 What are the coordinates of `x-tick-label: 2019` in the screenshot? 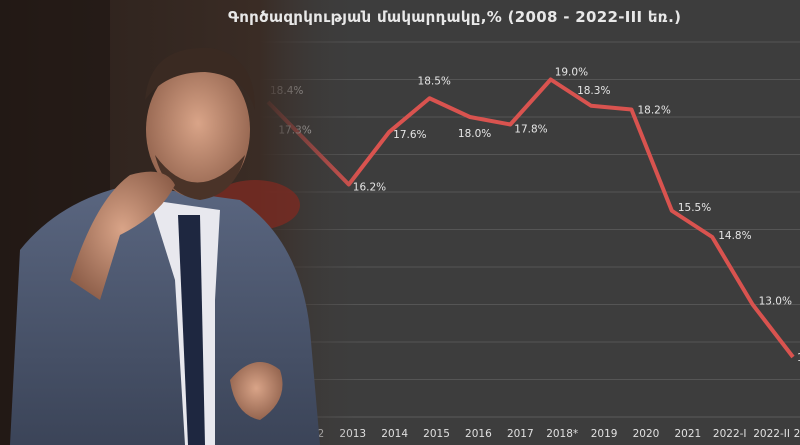 It's located at (604, 434).